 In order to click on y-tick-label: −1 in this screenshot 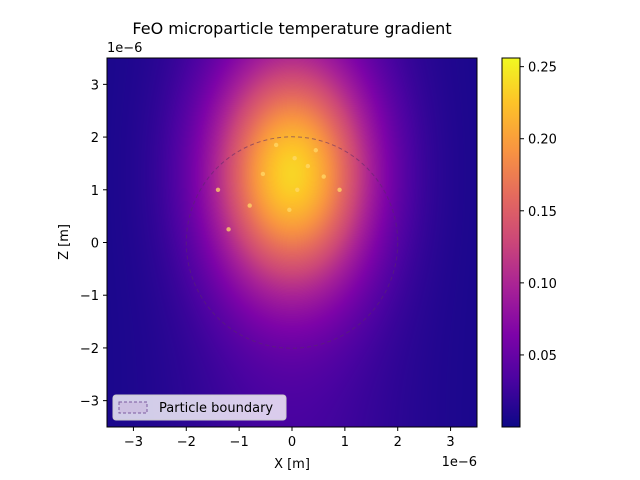, I will do `click(89, 296)`.